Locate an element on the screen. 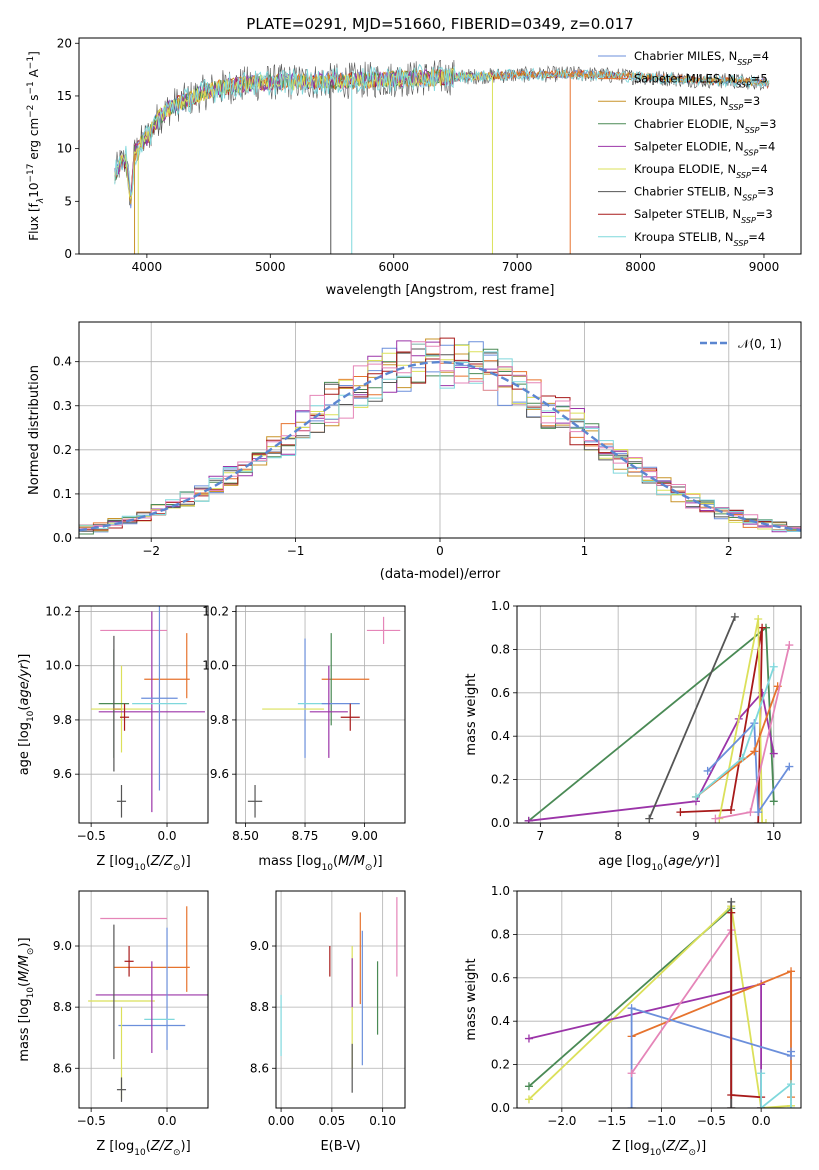 The height and width of the screenshot is (1170, 819). x-tick-label: 1 is located at coordinates (585, 551).